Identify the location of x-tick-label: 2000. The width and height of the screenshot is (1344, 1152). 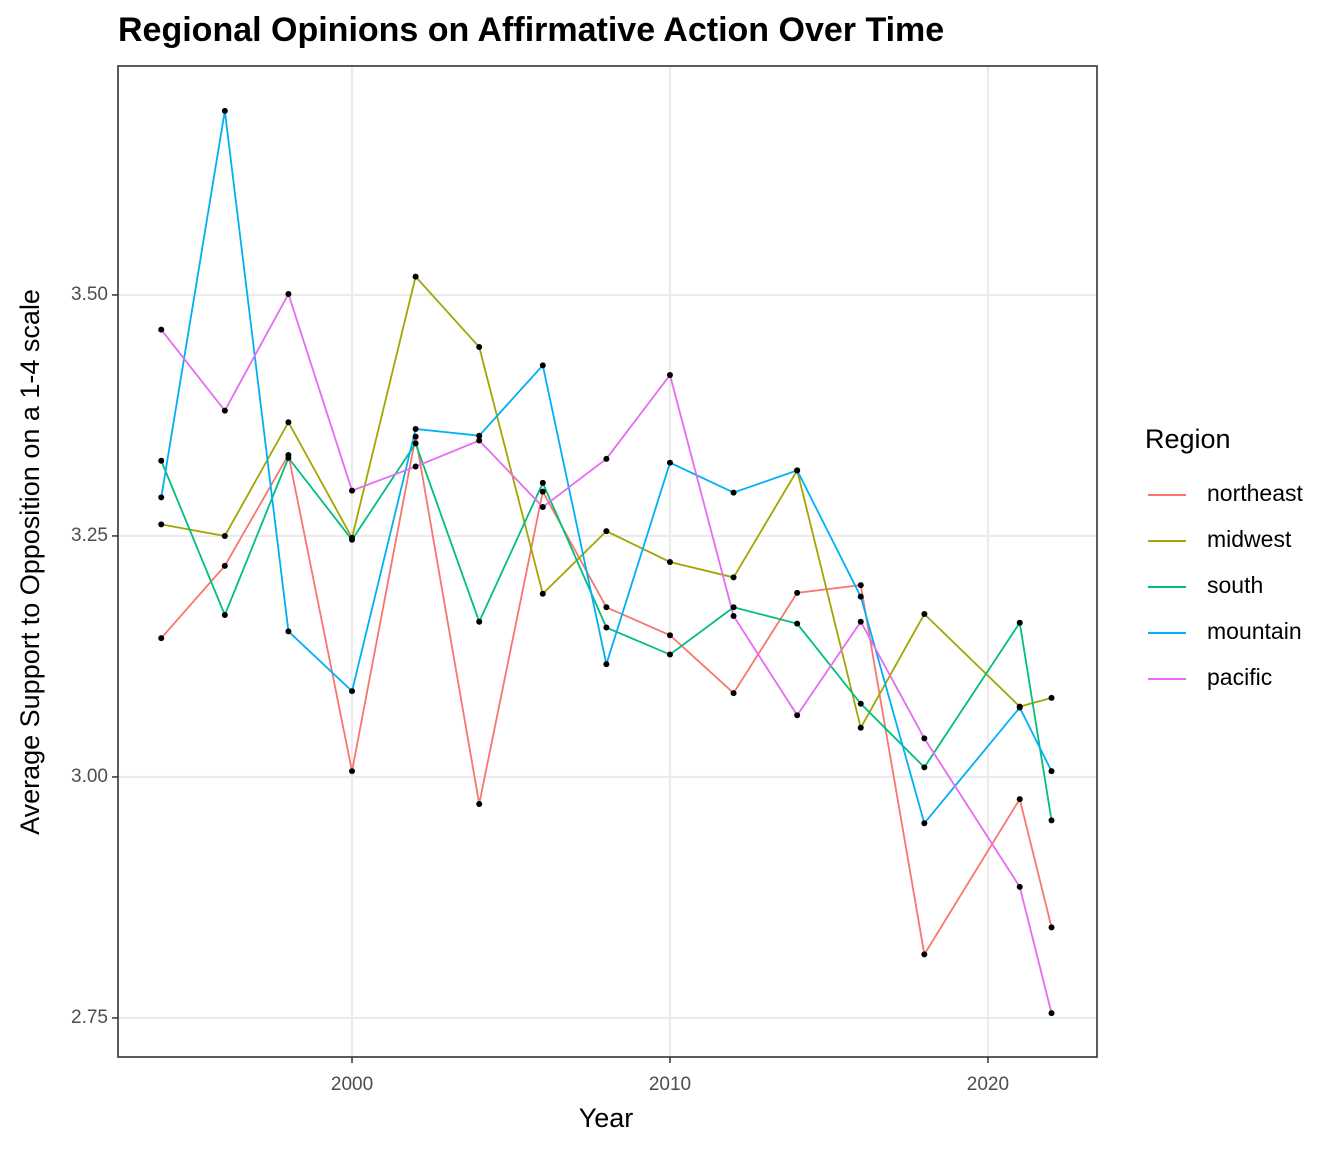
(352, 1084).